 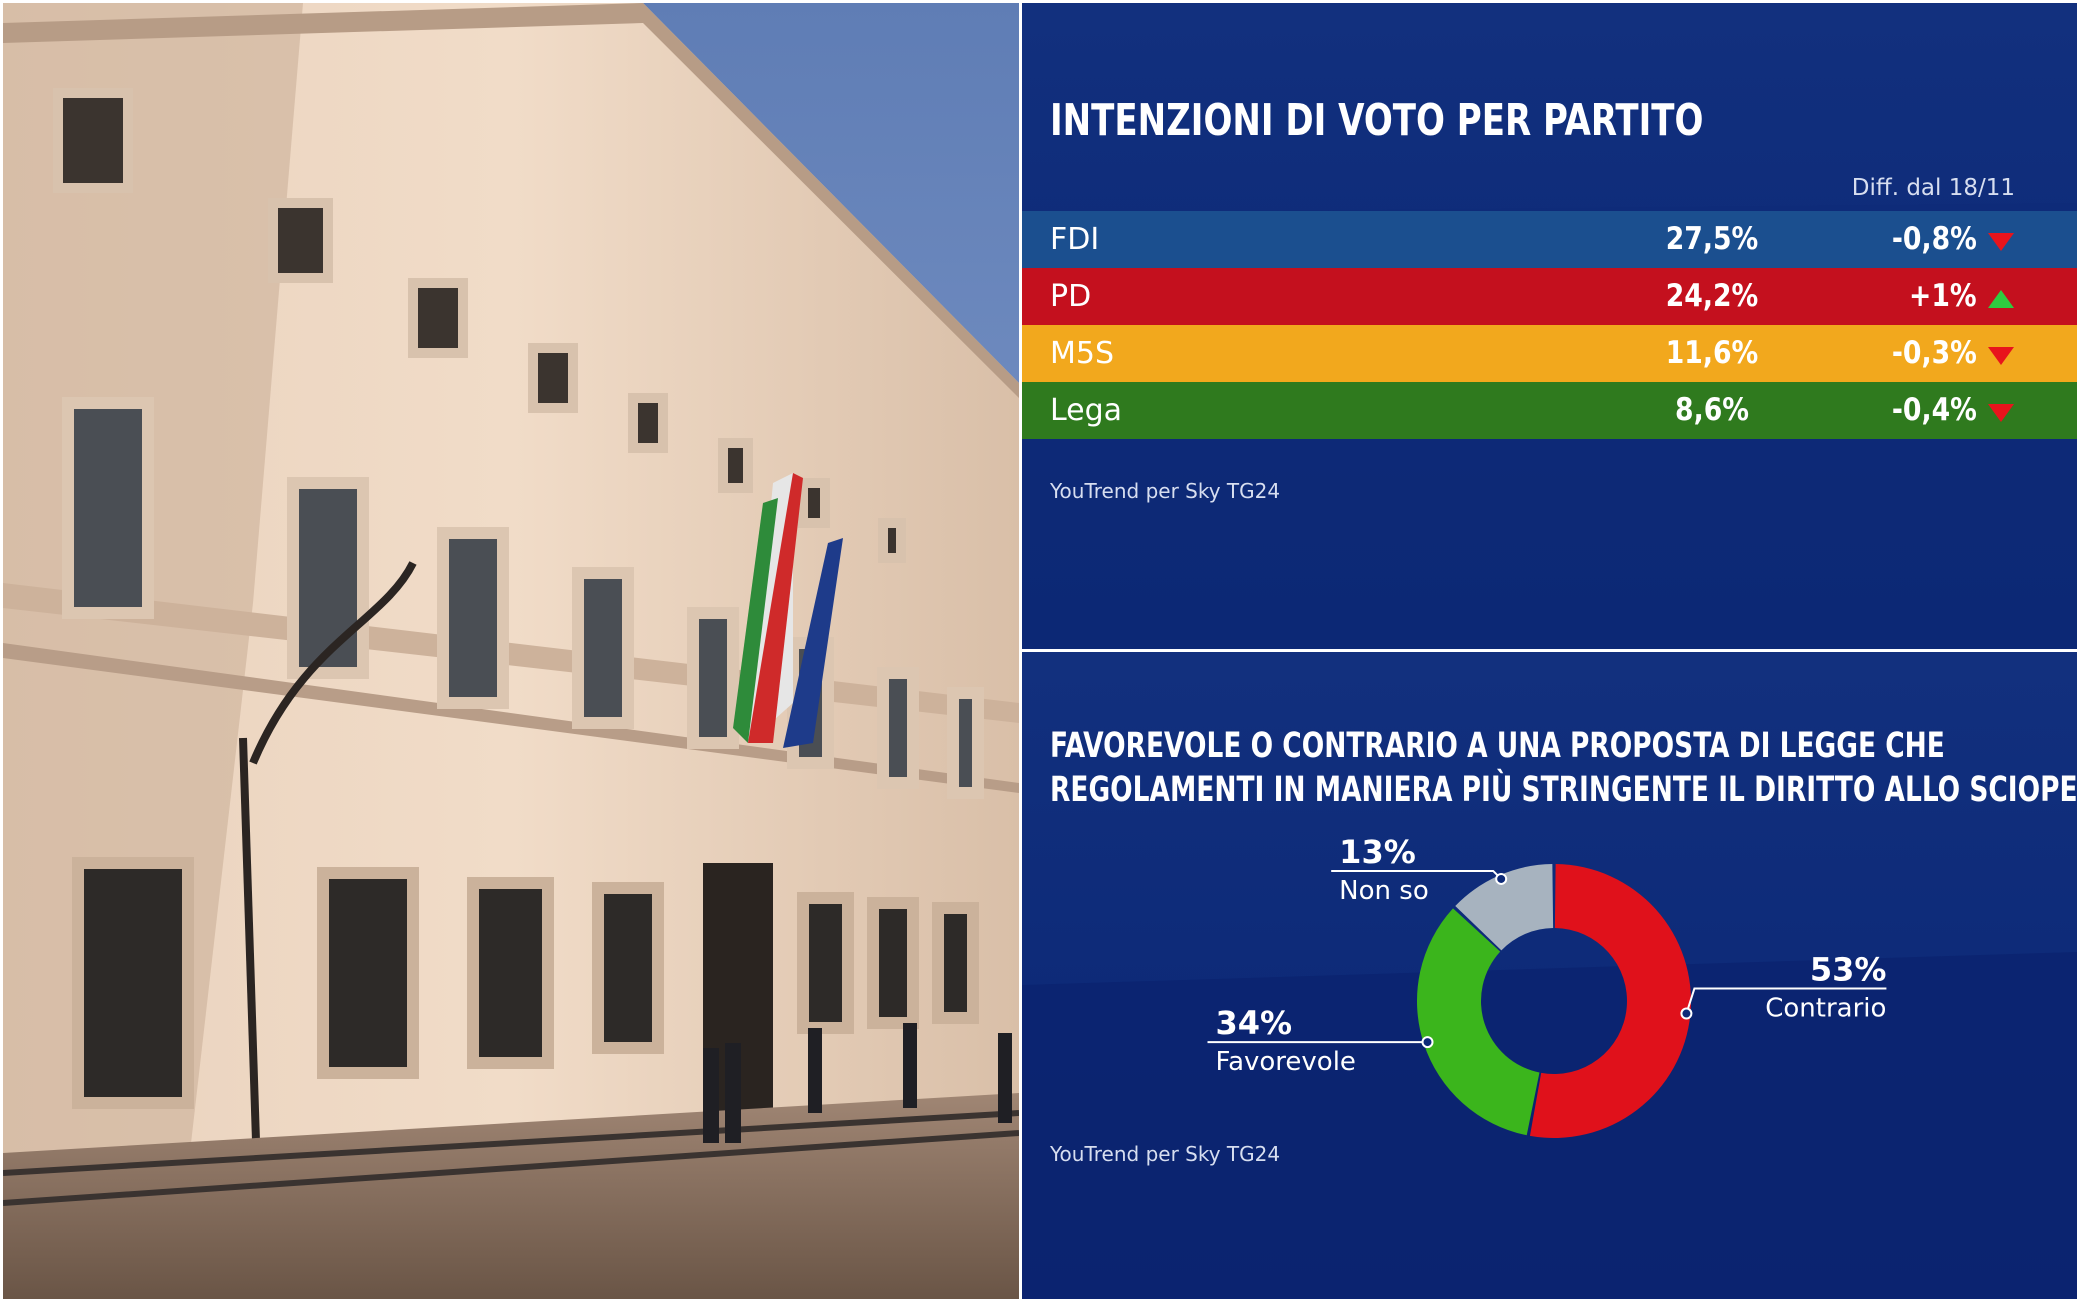 I want to click on slice-value-label: 53%, so click(x=1848, y=970).